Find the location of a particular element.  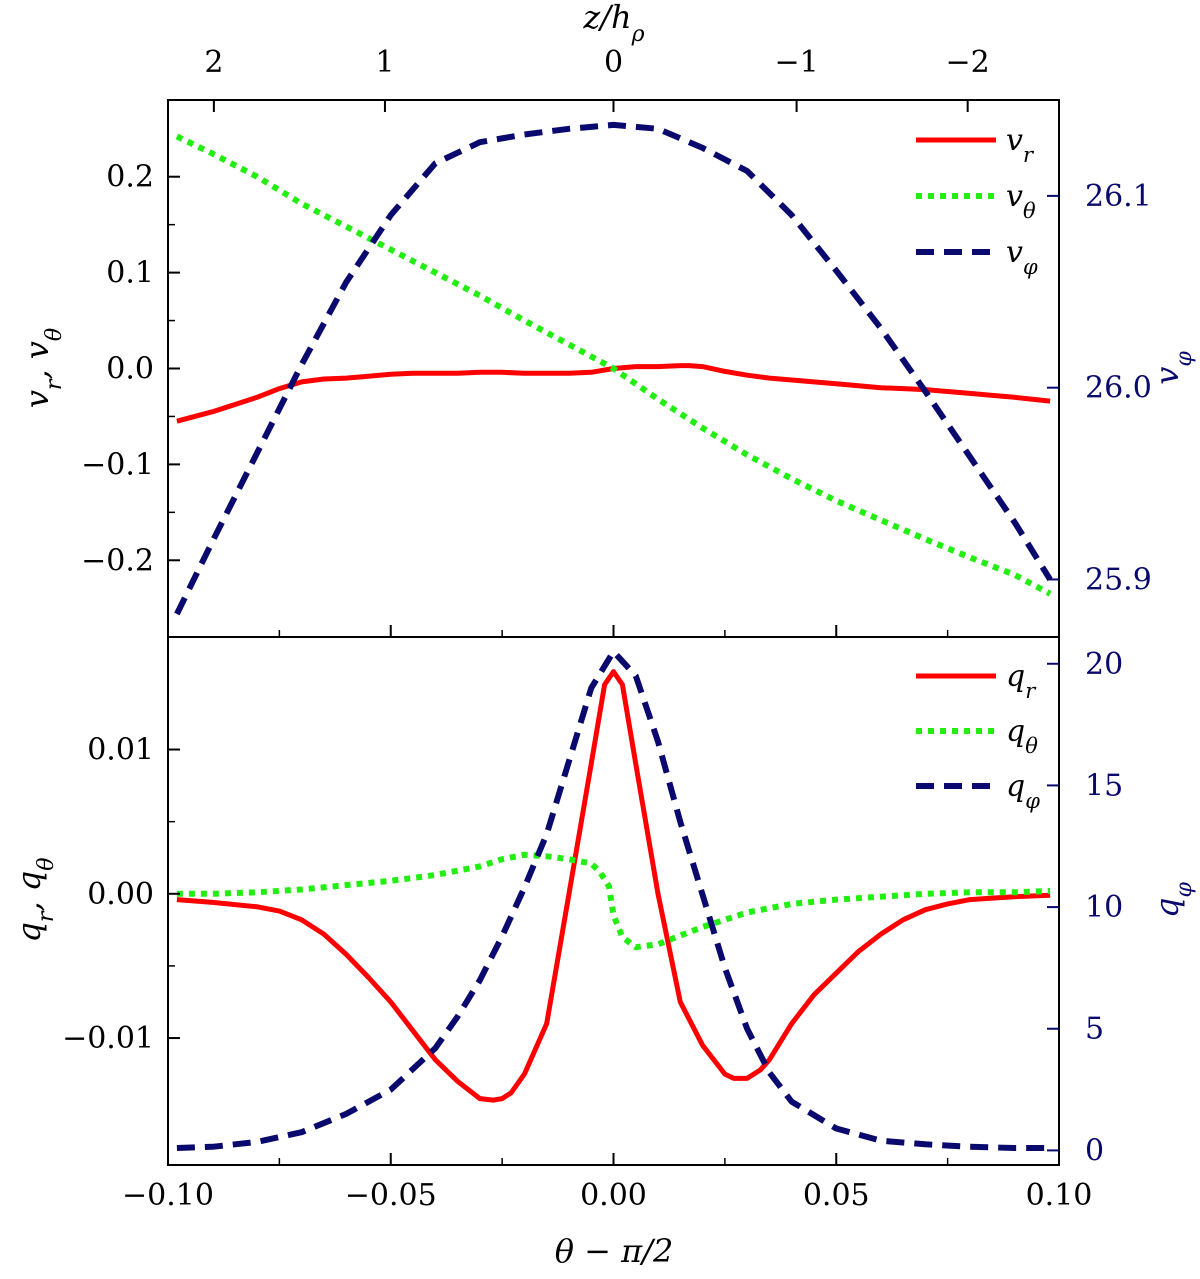

left-ytick-label-0-0: −0.2 is located at coordinates (117, 560).